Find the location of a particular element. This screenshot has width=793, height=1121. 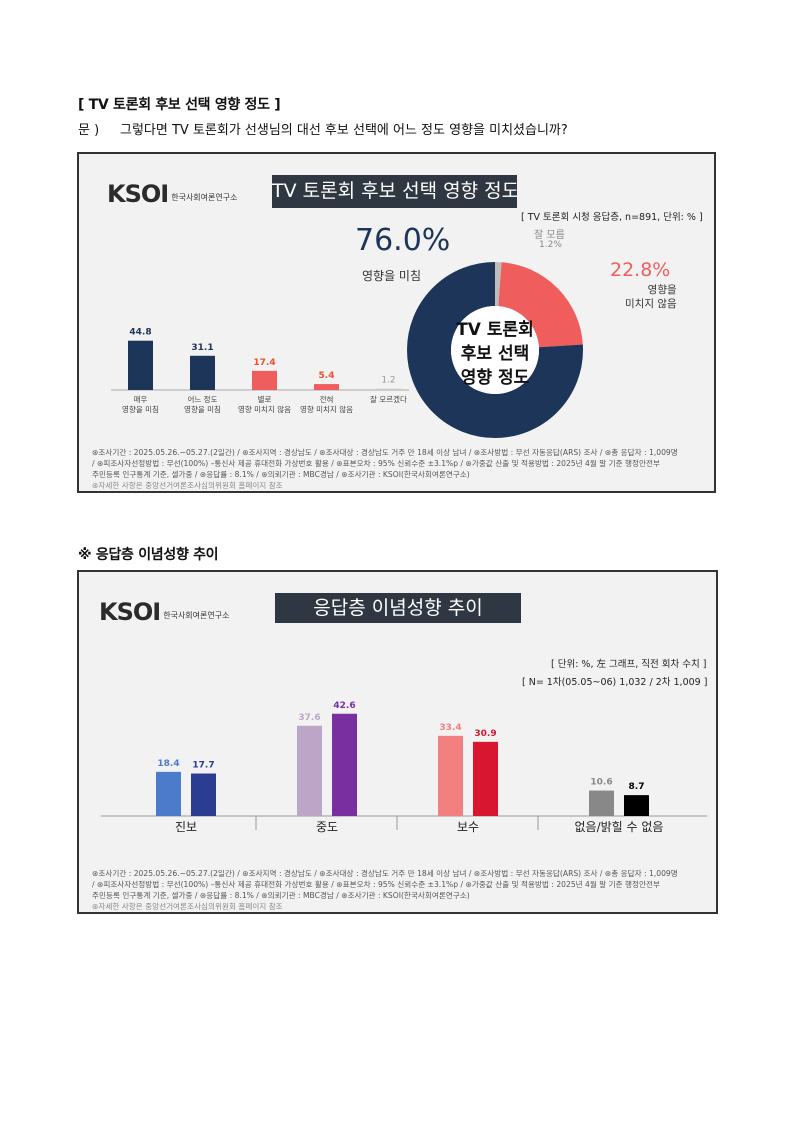

category-label: 별로 is located at coordinates (265, 399).